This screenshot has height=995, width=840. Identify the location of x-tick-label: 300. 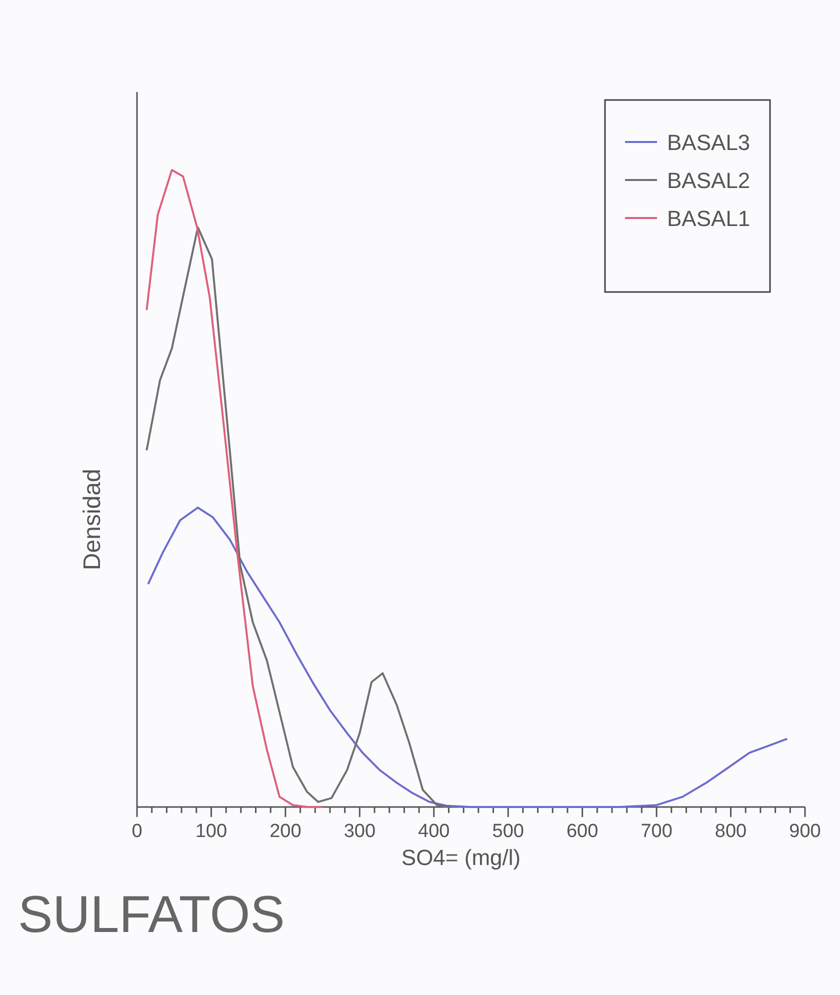
(360, 831).